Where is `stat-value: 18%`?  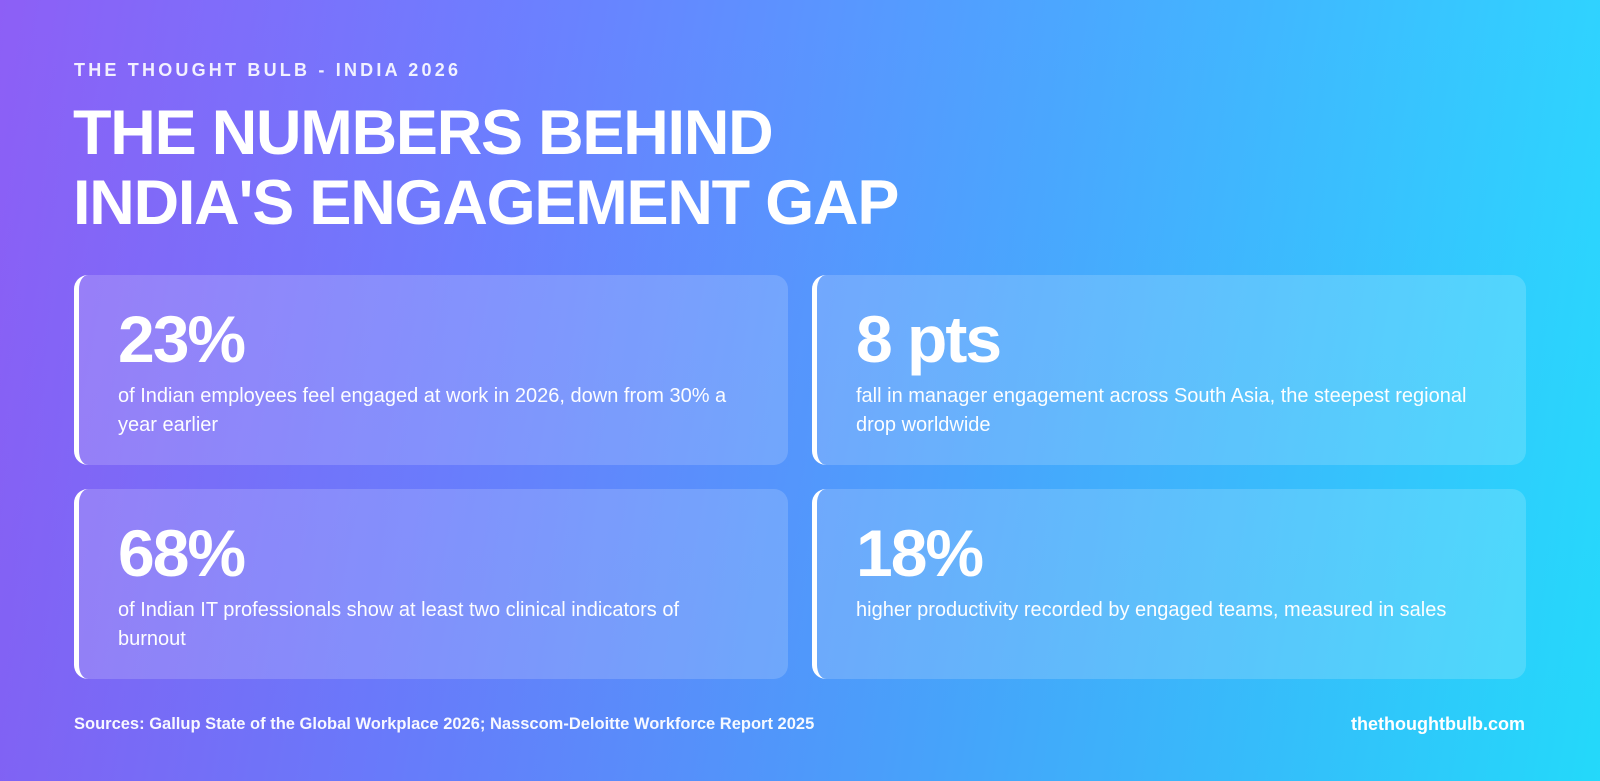
stat-value: 18% is located at coordinates (920, 553).